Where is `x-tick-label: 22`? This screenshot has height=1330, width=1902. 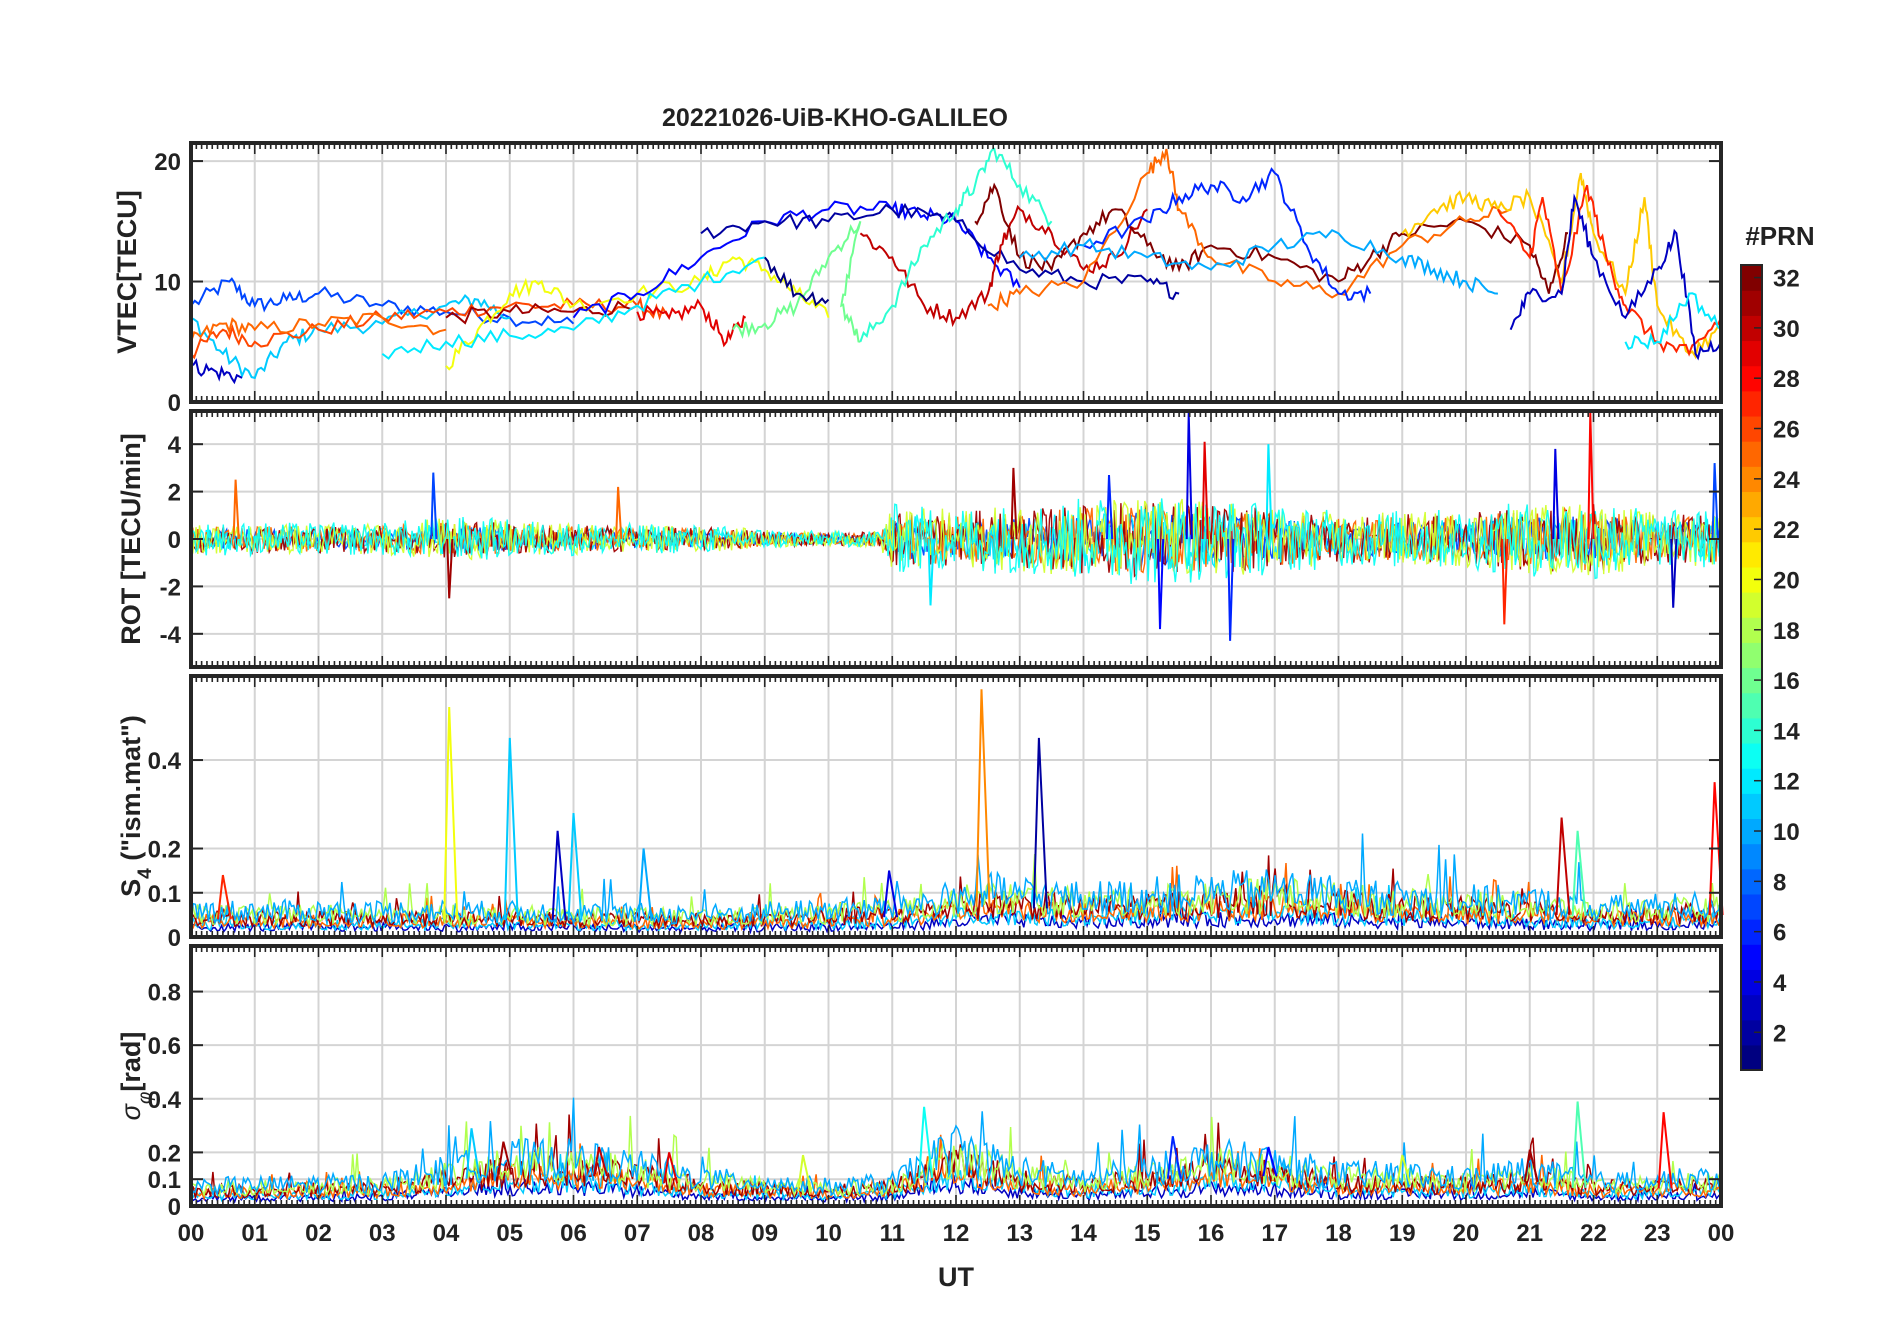 x-tick-label: 22 is located at coordinates (1593, 1233).